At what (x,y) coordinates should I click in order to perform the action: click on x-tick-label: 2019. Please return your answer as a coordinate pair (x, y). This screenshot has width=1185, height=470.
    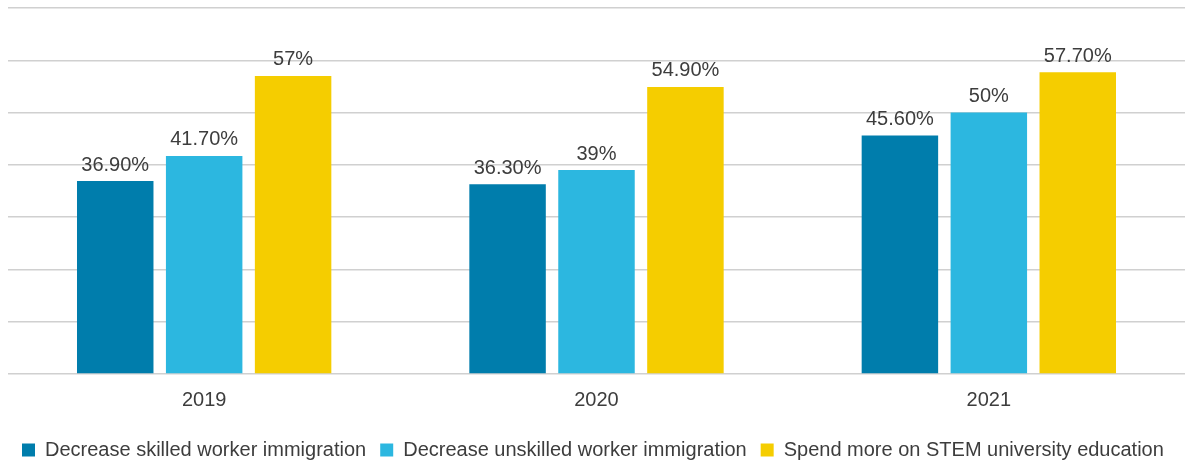
    Looking at the image, I should click on (204, 398).